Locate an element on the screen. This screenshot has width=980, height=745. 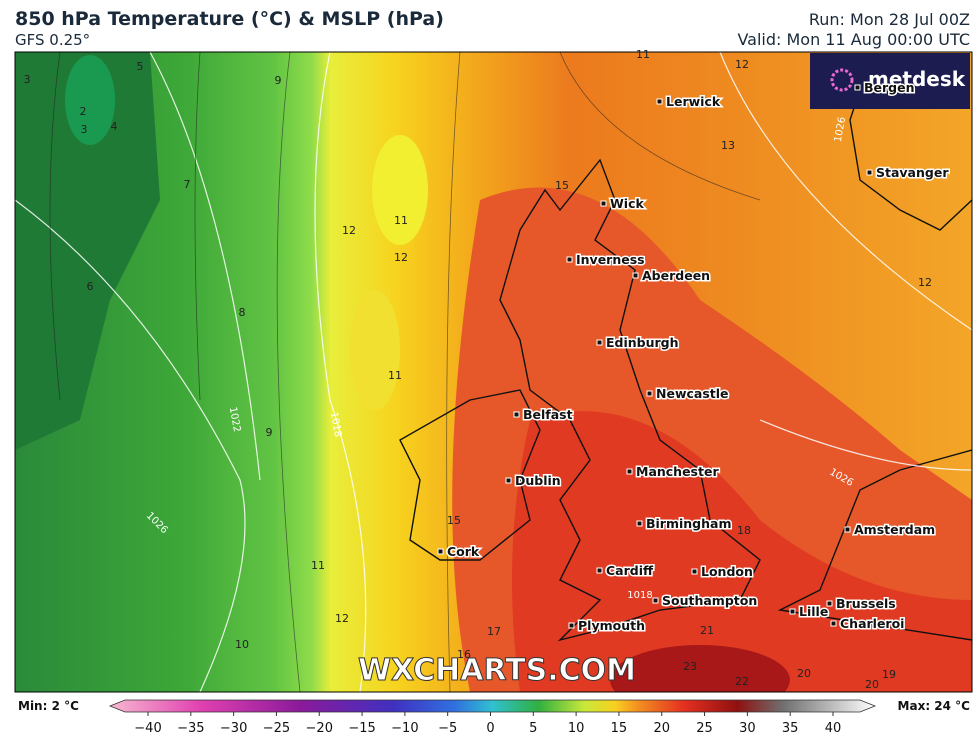
watermark: WXCHARTS.COM is located at coordinates (497, 670).